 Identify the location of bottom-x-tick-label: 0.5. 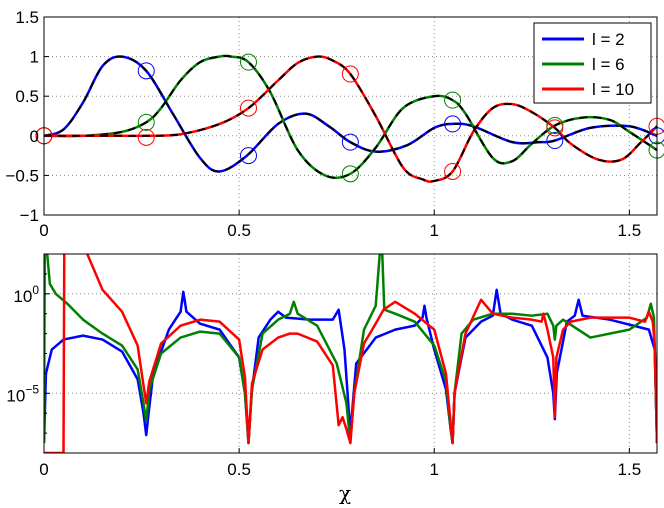
(239, 469).